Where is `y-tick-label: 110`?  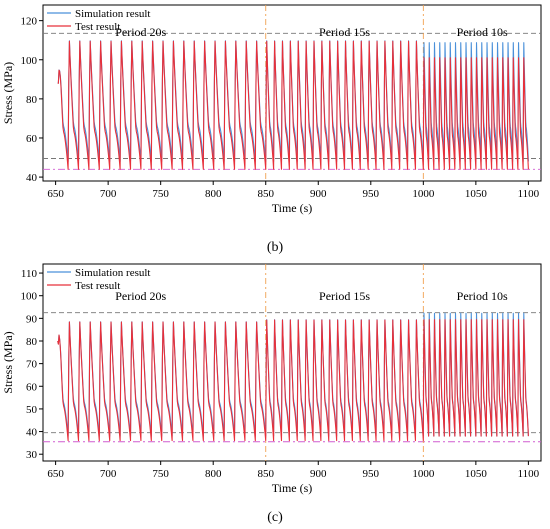 y-tick-label: 110 is located at coordinates (29, 274).